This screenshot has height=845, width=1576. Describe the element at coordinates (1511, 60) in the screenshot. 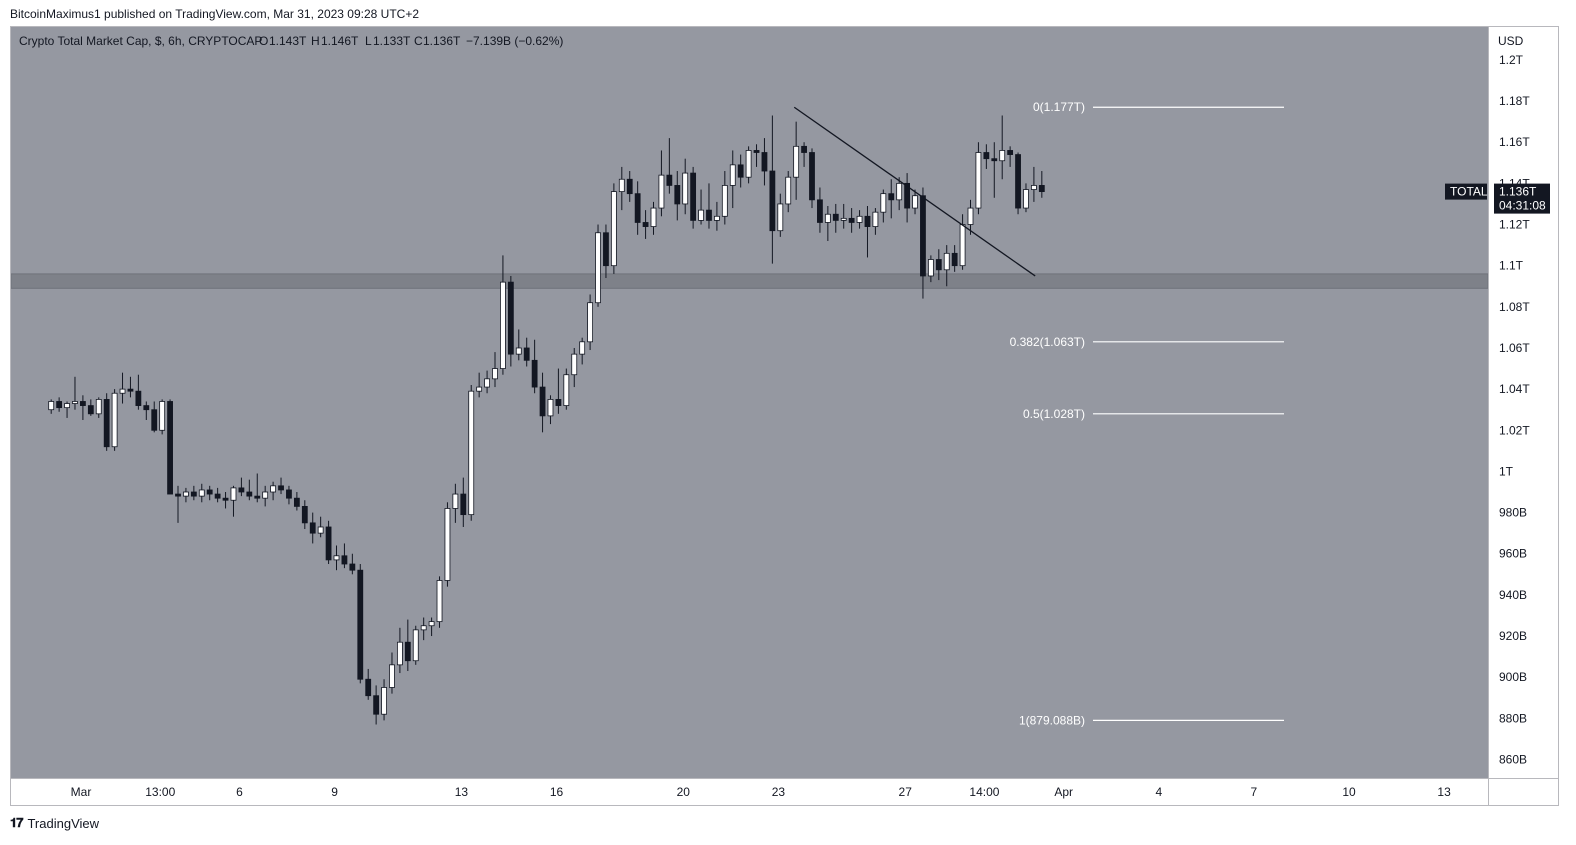

I see `price-tick-label: 1.2T` at that location.